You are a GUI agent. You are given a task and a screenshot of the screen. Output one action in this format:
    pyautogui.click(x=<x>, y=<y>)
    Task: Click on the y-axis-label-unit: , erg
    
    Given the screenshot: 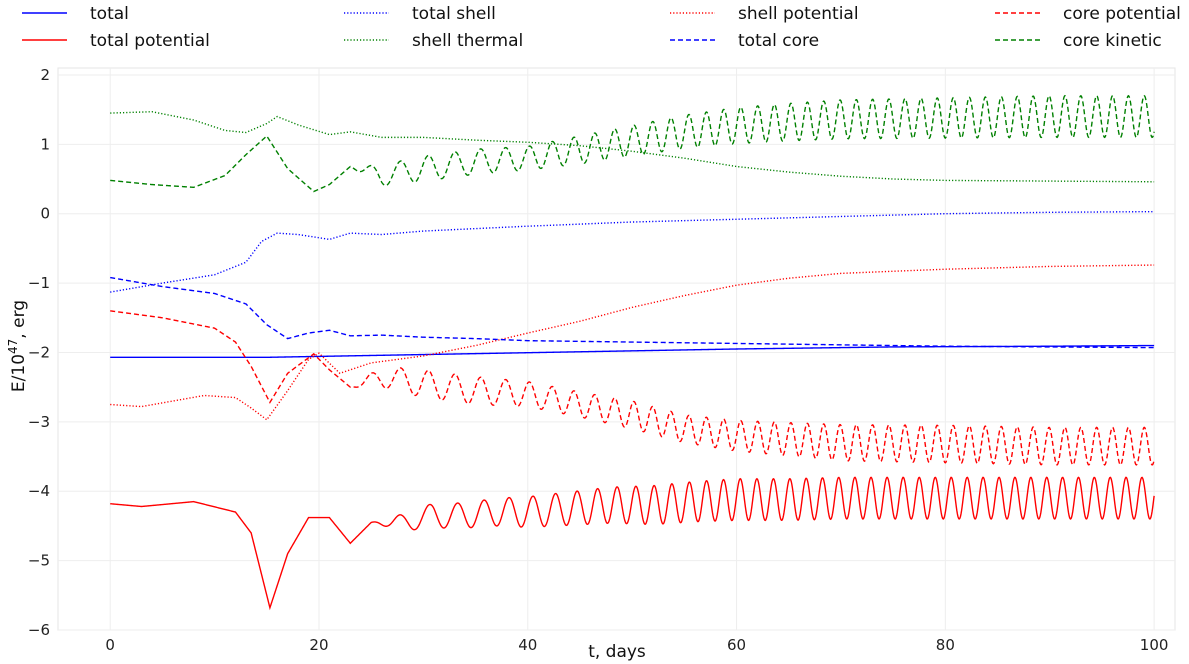 What is the action you would take?
    pyautogui.click(x=19, y=319)
    